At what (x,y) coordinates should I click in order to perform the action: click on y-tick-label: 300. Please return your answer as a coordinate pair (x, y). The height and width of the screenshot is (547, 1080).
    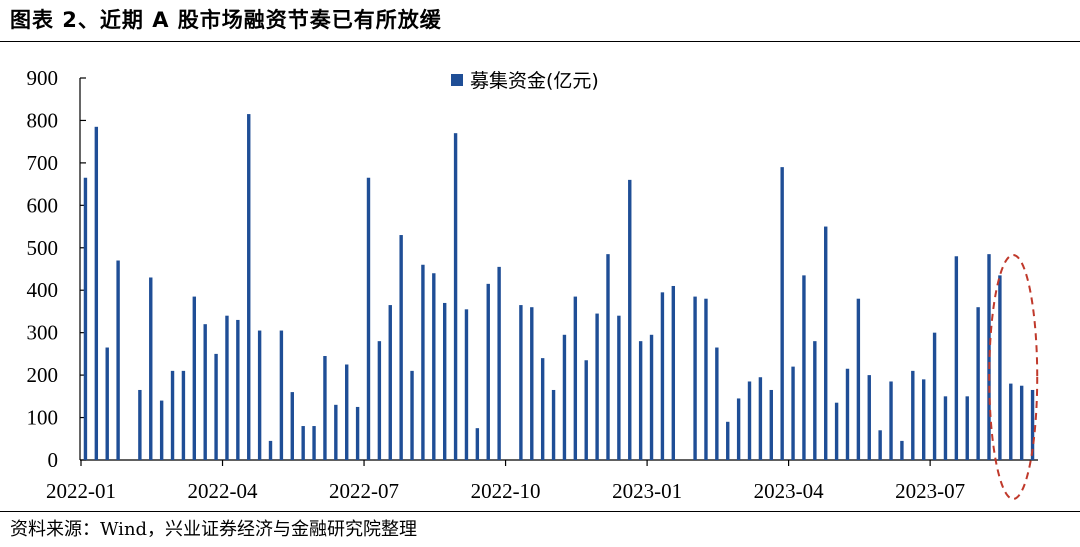
    Looking at the image, I should click on (43, 333).